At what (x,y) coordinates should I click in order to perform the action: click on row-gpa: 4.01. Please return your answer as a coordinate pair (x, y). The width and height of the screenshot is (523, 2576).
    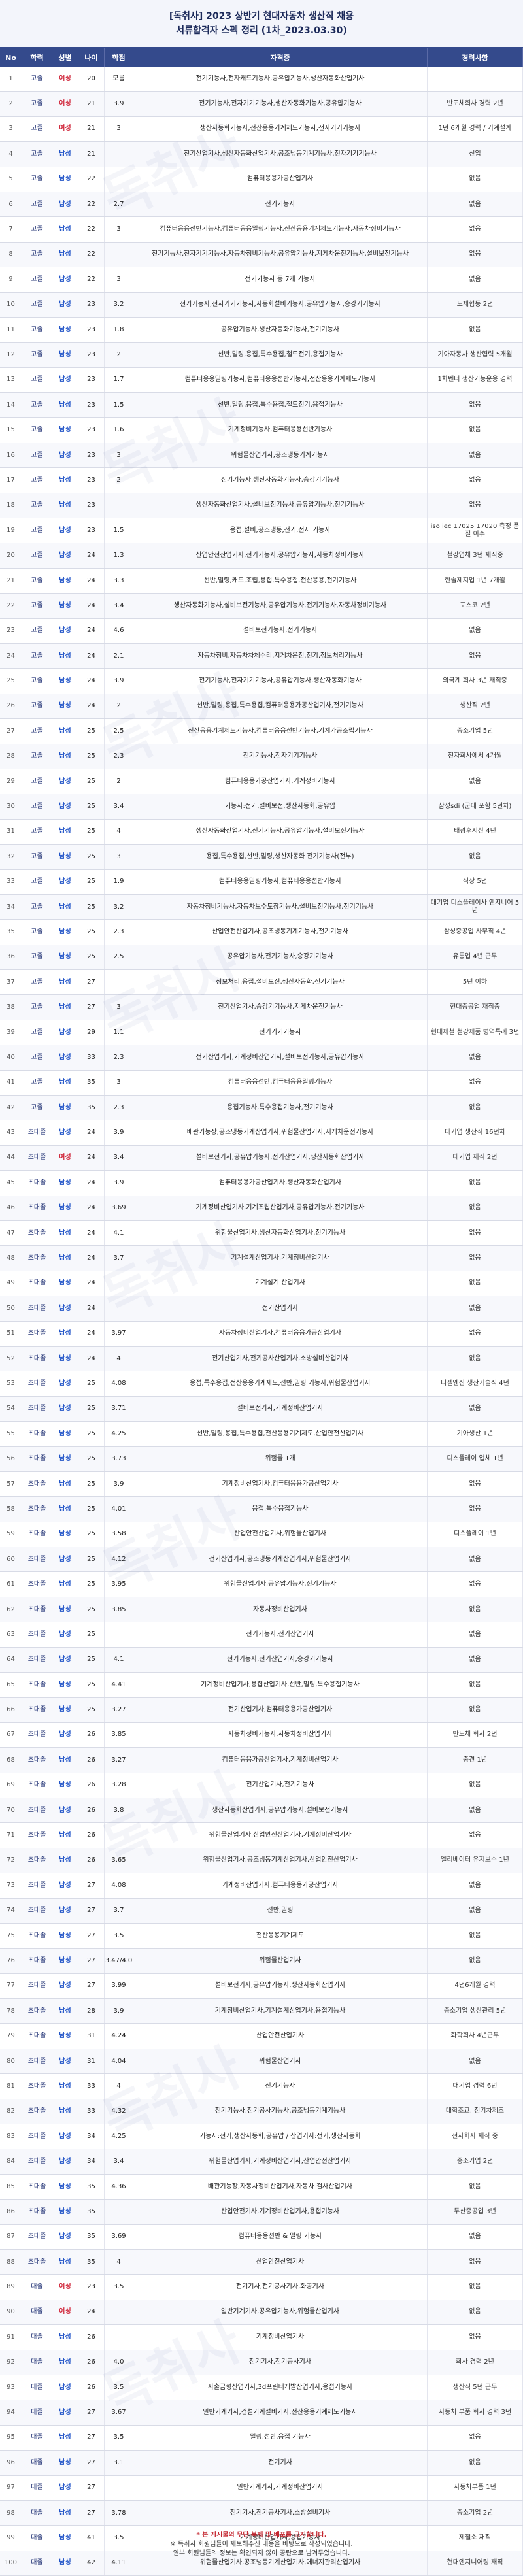
    Looking at the image, I should click on (119, 1509).